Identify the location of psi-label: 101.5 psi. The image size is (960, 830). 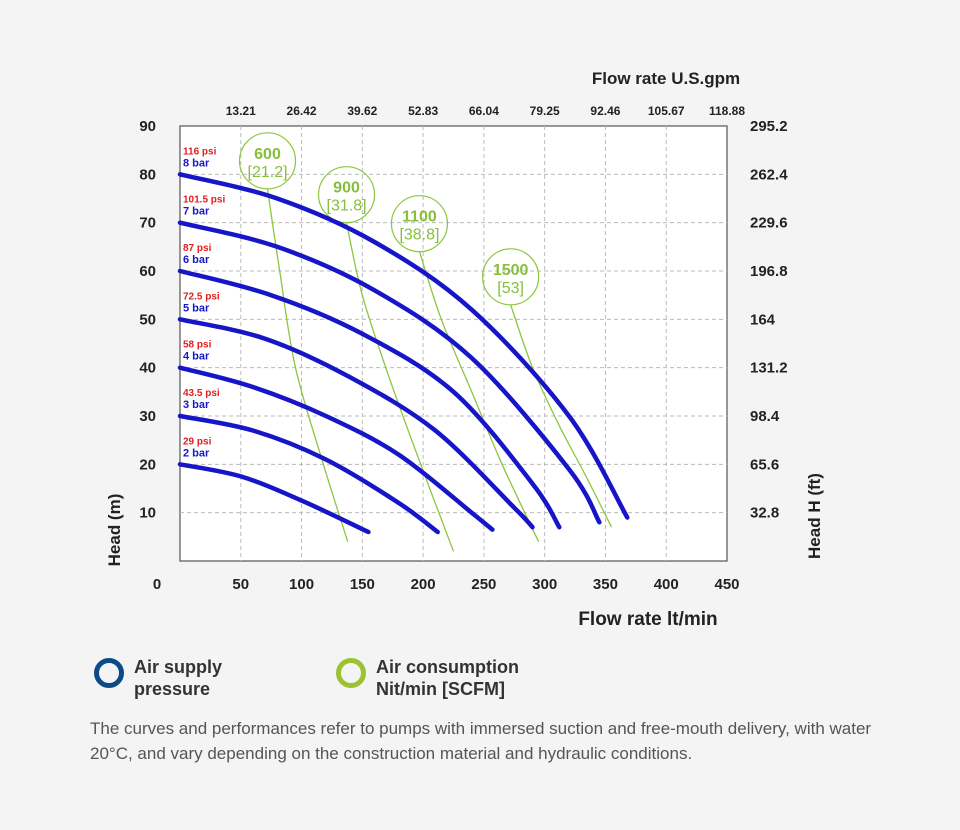
(204, 200).